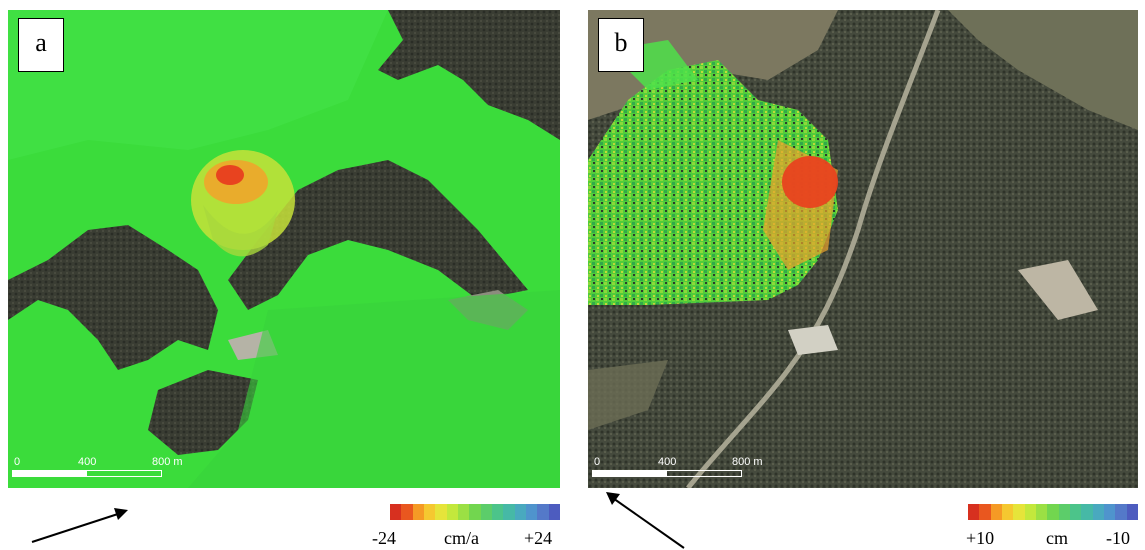 The width and height of the screenshot is (1145, 550). I want to click on colorbar-b-unit-label: cm, so click(1057, 538).